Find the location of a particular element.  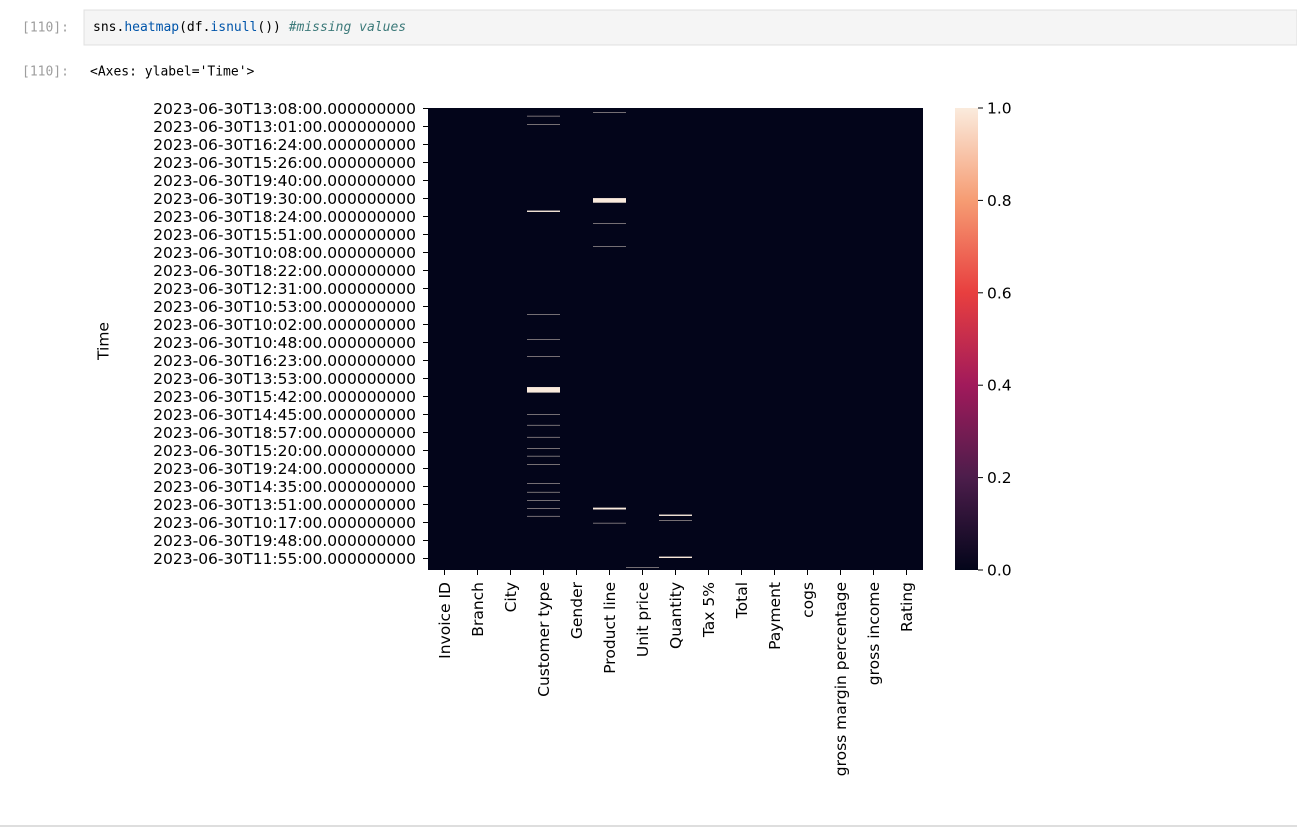

out-prompt: [110]: is located at coordinates (45, 72).